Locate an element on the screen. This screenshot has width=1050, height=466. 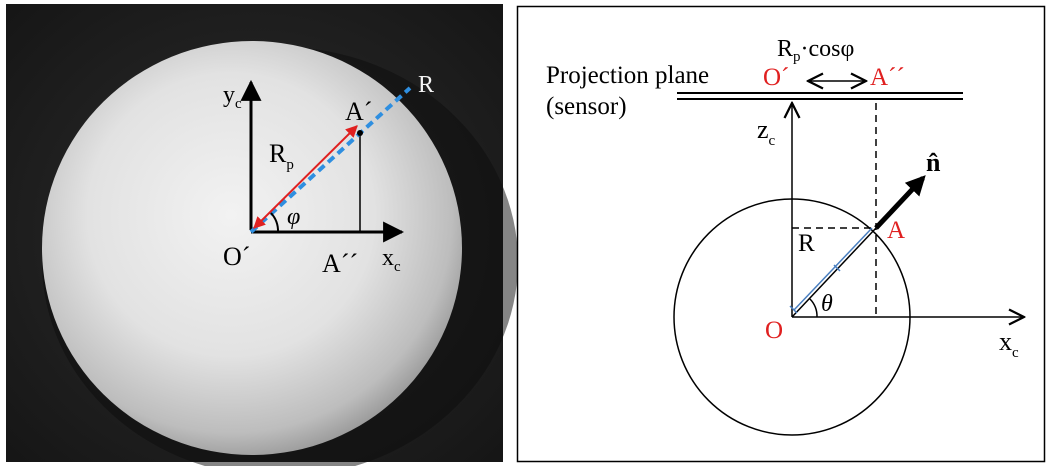
center-label: O is located at coordinates (774, 330).